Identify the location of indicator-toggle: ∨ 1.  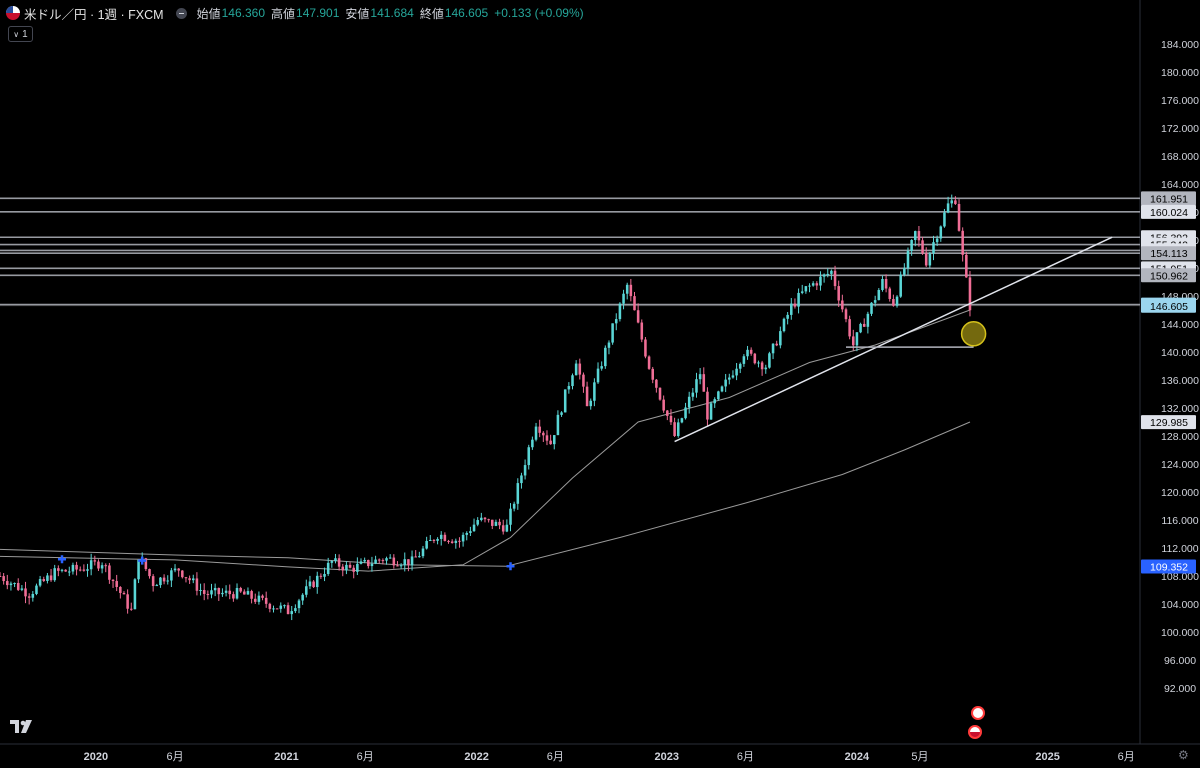
(20, 34).